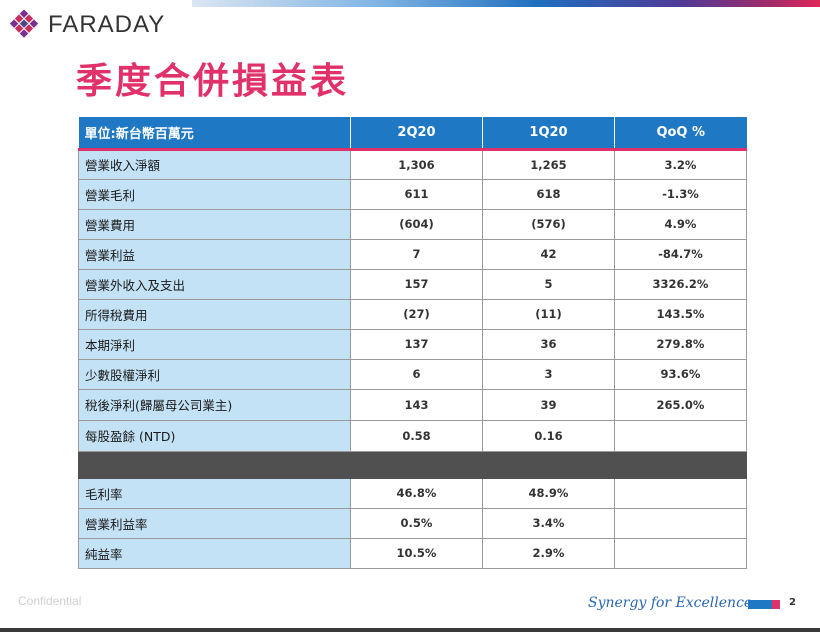  What do you see at coordinates (680, 284) in the screenshot?
I see `cell-qoq: 3326.2%` at bounding box center [680, 284].